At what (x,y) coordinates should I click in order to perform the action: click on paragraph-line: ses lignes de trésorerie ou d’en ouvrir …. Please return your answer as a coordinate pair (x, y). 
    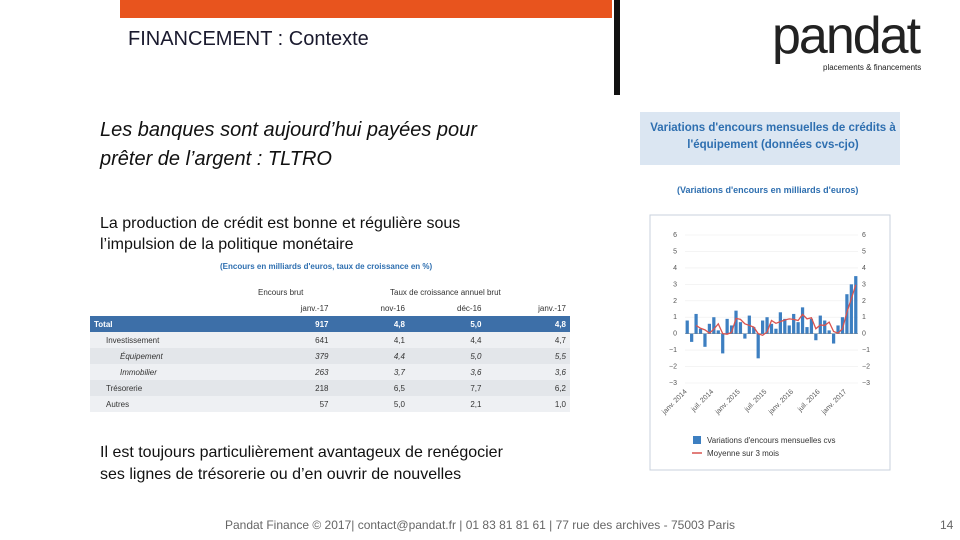
    Looking at the image, I should click on (281, 474).